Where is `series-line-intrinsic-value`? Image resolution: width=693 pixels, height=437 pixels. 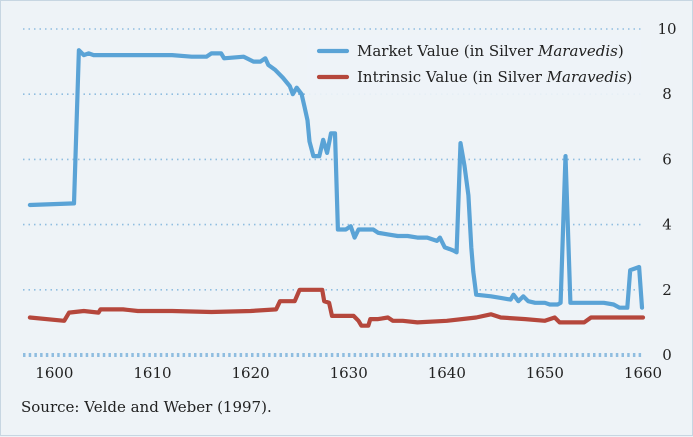 series-line-intrinsic-value is located at coordinates (336, 307).